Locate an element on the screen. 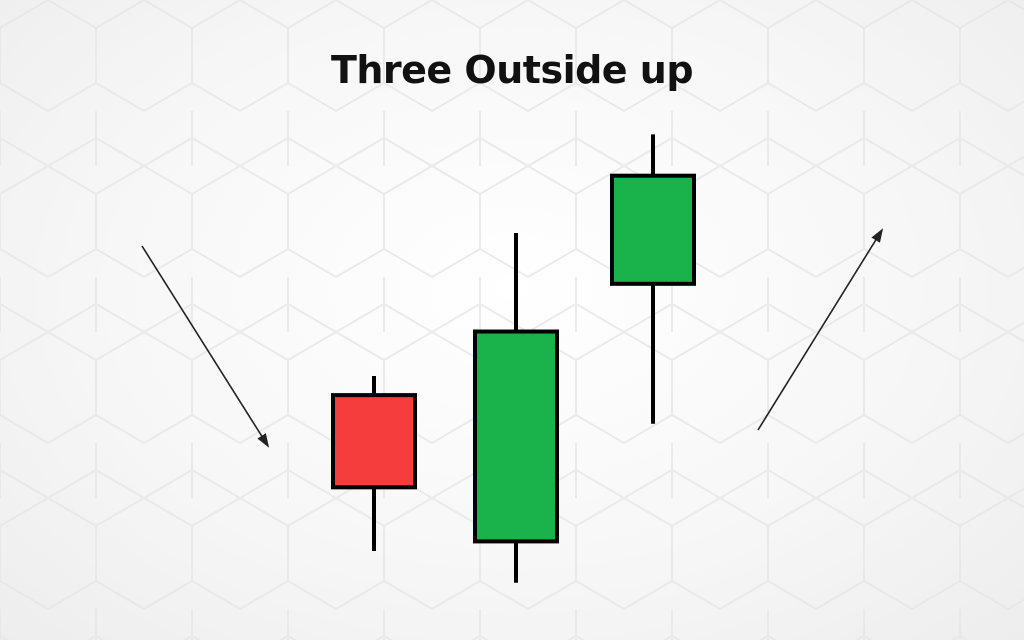  candle-1-bearish is located at coordinates (374, 463).